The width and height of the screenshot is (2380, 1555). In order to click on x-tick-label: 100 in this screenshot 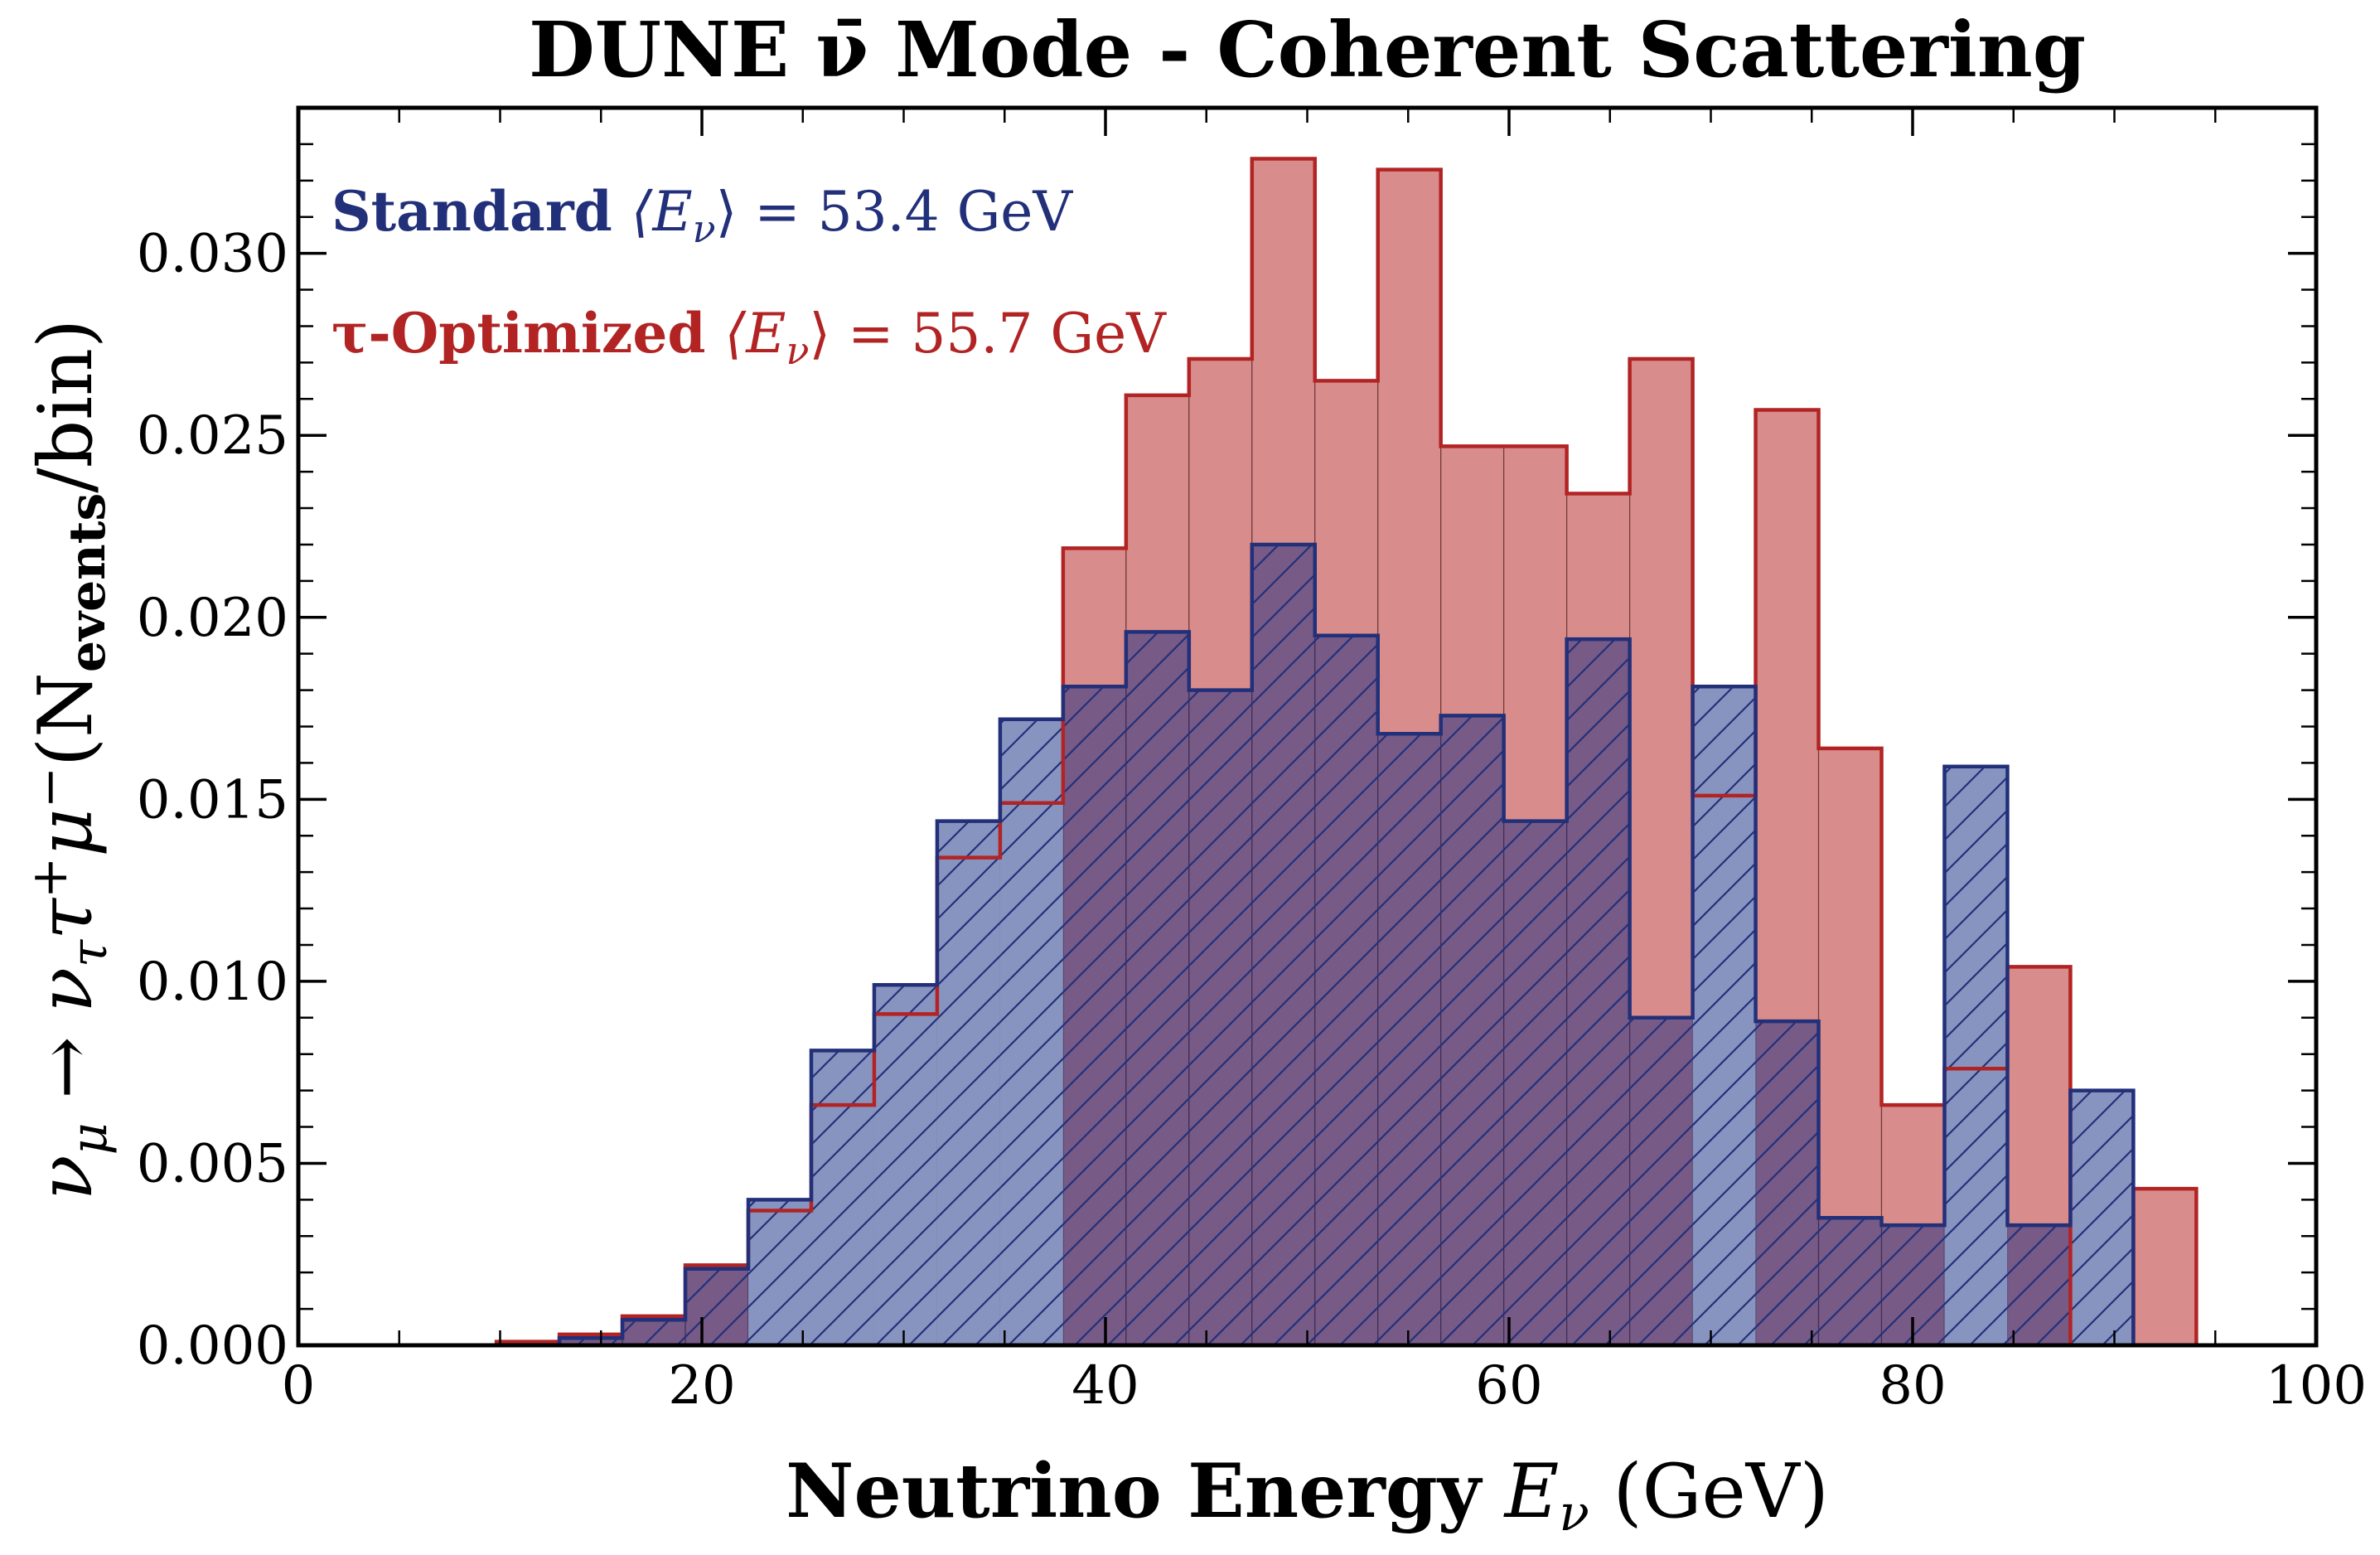, I will do `click(2316, 1386)`.